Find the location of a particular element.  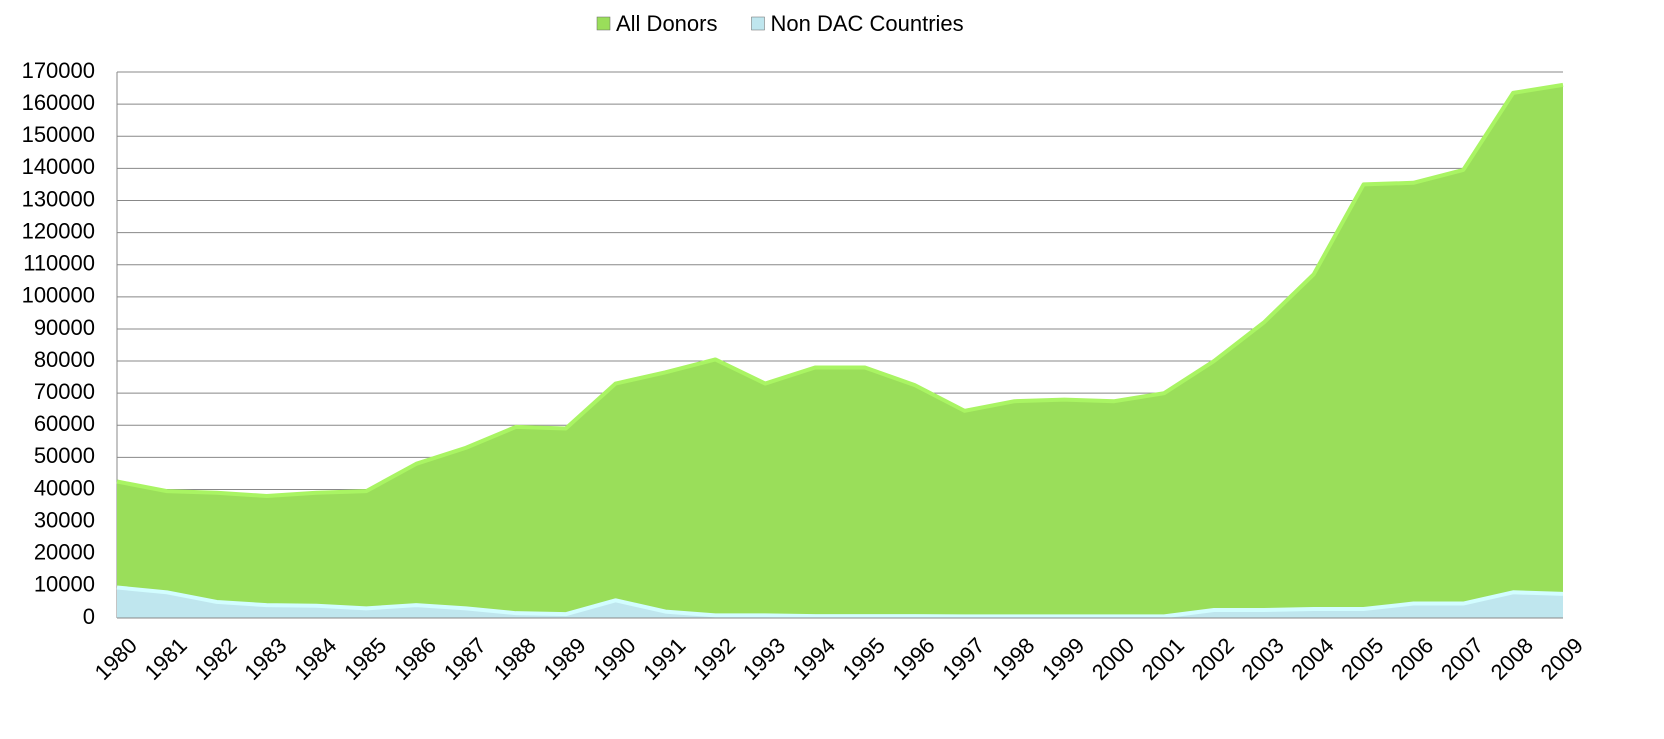

y-tick-label: 160000 is located at coordinates (58, 102).